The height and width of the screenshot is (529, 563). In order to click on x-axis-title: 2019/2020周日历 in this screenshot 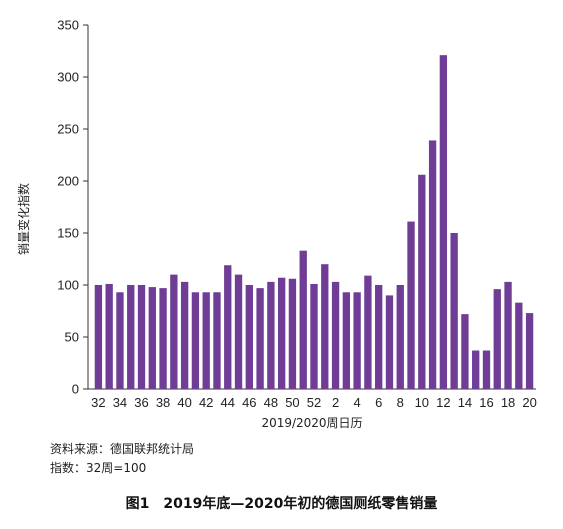, I will do `click(311, 423)`.